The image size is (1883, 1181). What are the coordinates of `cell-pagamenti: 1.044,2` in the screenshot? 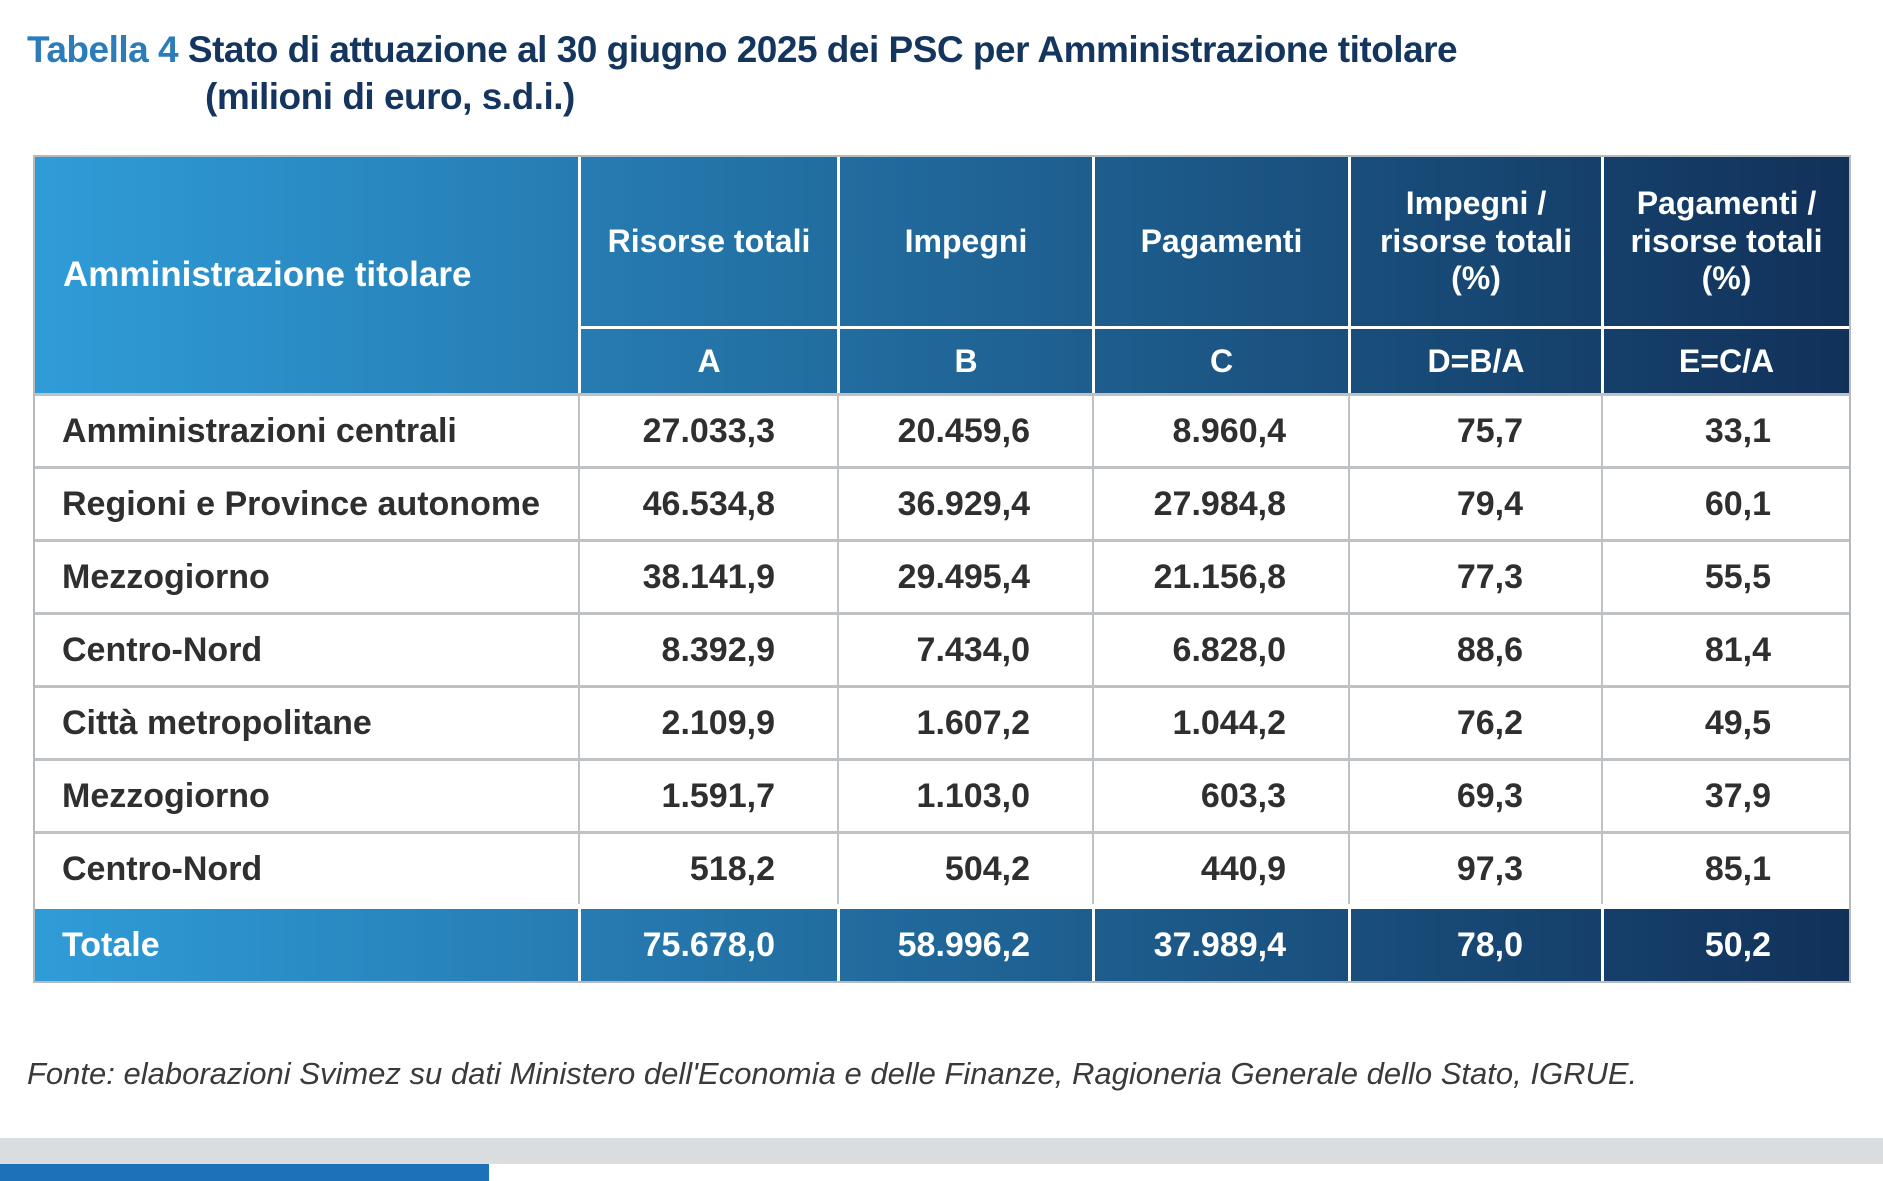 It's located at (1220, 721).